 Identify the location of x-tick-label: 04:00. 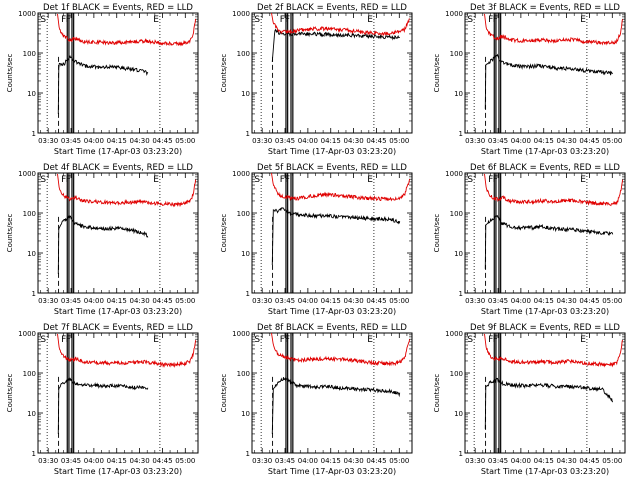
(521, 461).